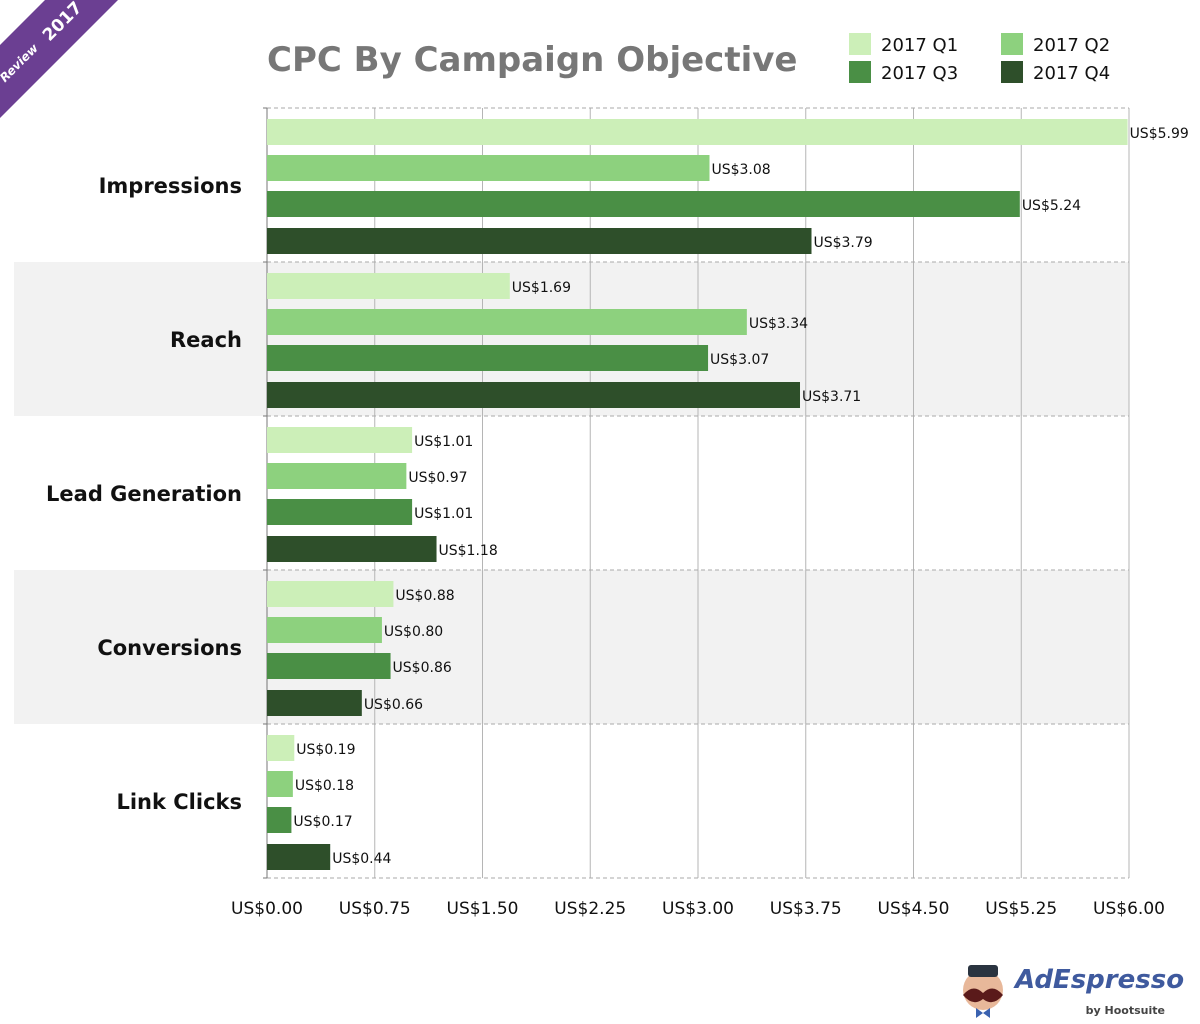 The image size is (1200, 1024). What do you see at coordinates (590, 909) in the screenshot?
I see `x-tick-label: US$2.25` at bounding box center [590, 909].